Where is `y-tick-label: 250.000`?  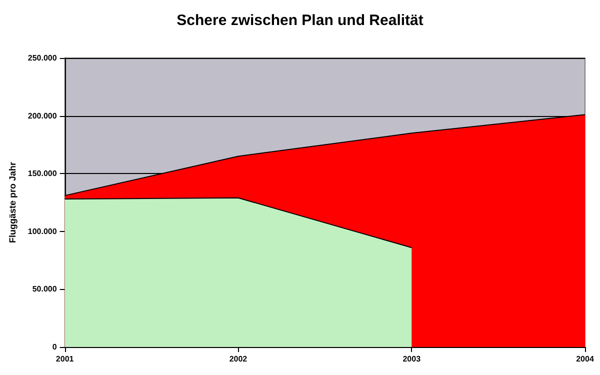
y-tick-label: 250.000 is located at coordinates (43, 58).